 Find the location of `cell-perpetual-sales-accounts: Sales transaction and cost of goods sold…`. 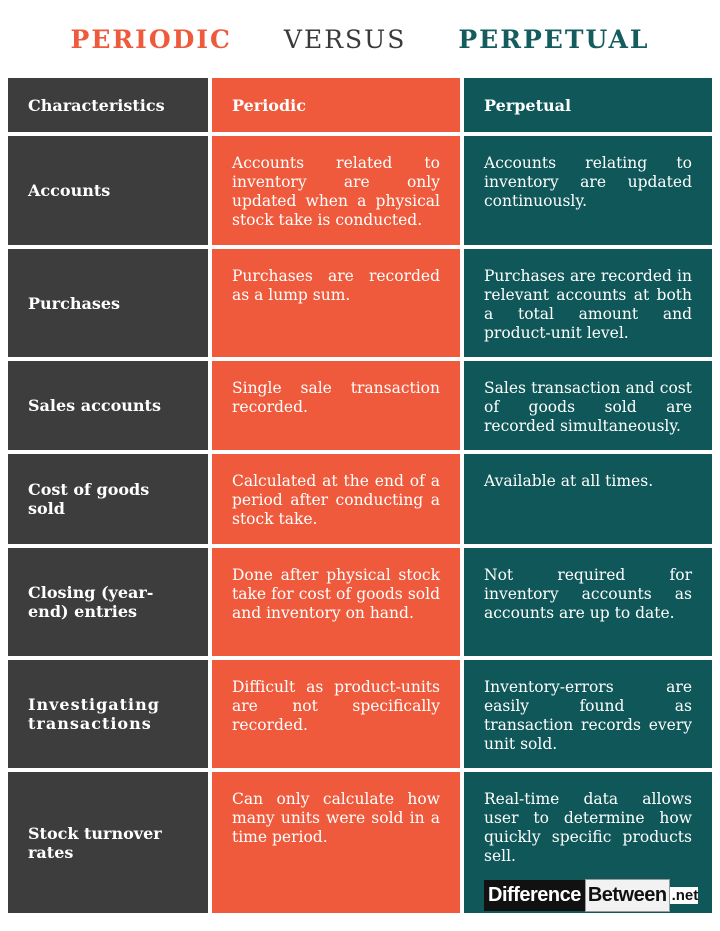

cell-perpetual-sales-accounts: Sales transaction and cost of goods sold… is located at coordinates (588, 405).